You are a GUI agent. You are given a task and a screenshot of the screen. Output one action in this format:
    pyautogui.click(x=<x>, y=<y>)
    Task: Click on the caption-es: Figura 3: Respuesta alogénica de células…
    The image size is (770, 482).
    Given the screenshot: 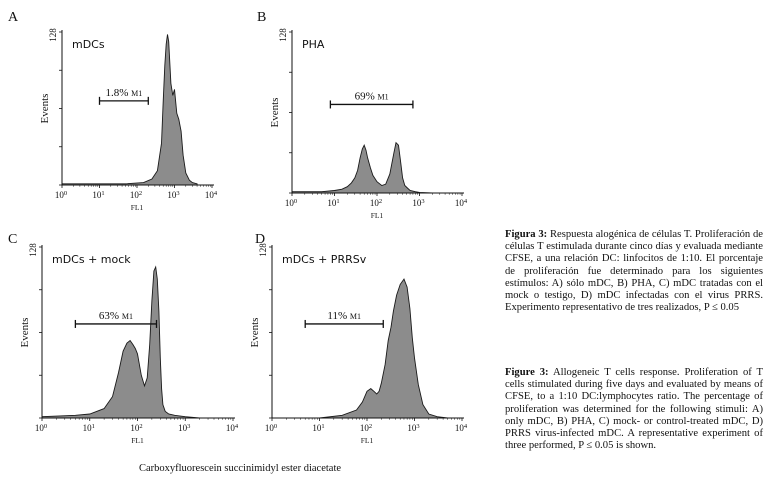 What is the action you would take?
    pyautogui.click(x=634, y=271)
    